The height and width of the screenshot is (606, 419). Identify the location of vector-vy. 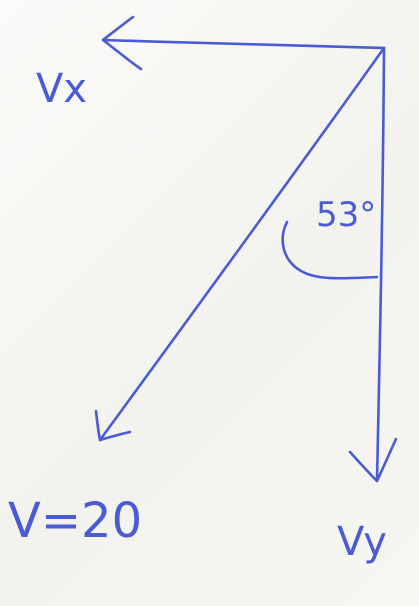
(373, 264).